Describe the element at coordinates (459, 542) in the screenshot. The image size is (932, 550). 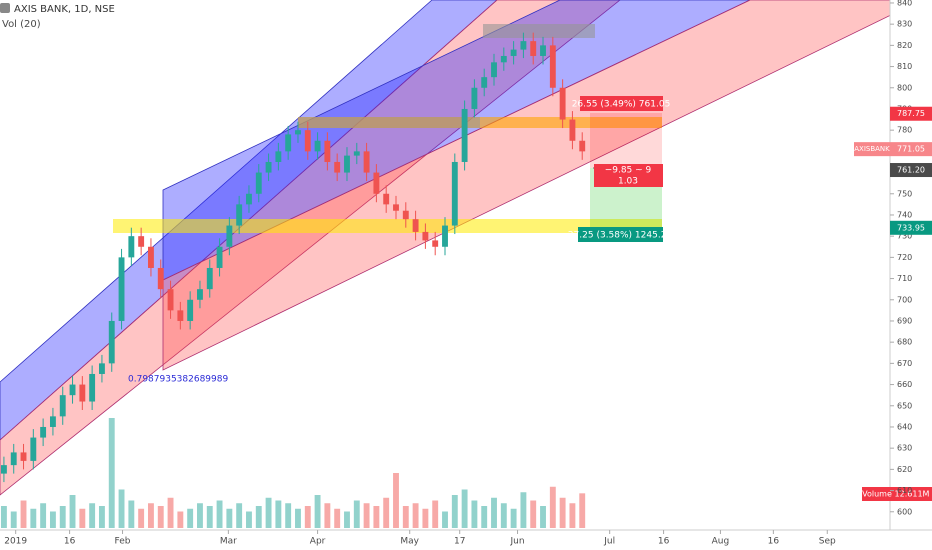
I see `x-tick-label: 17` at that location.